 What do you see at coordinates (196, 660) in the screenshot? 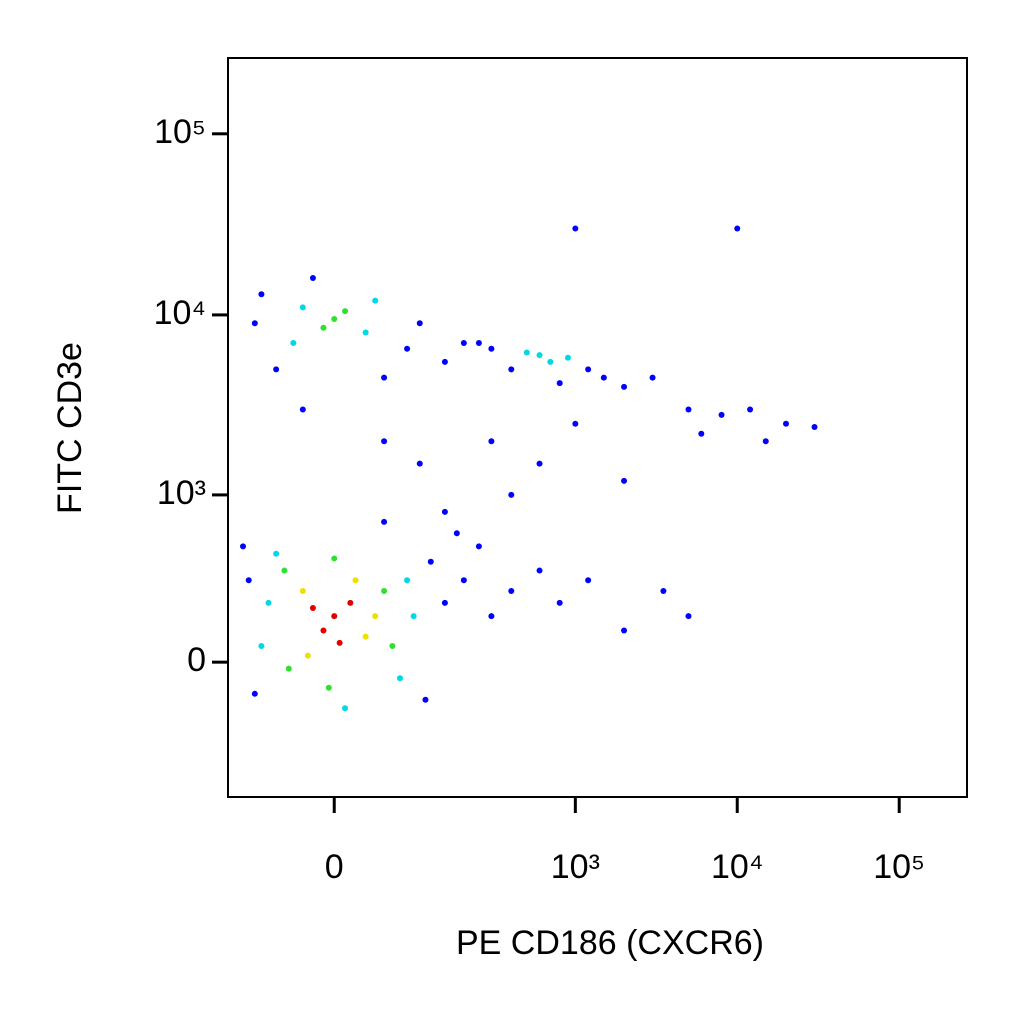
I see `y-tick-label: 0` at bounding box center [196, 660].